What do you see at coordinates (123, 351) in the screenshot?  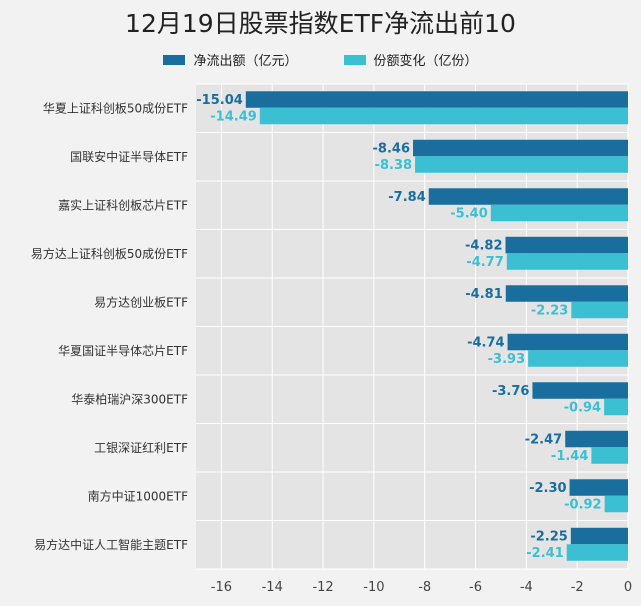 I see `category-label: 华夏国证半导体芯片ETF` at bounding box center [123, 351].